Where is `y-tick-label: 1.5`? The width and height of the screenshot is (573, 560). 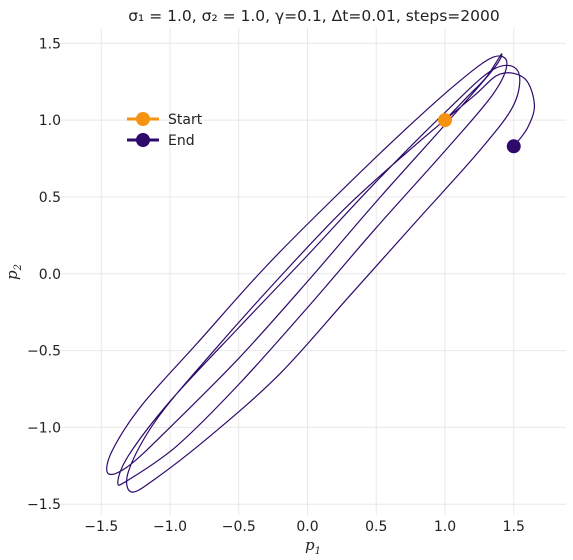
y-tick-label: 1.5 is located at coordinates (50, 44).